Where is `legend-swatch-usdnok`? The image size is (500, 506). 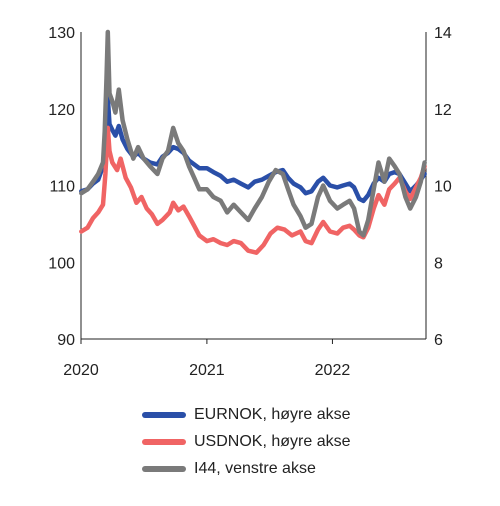 legend-swatch-usdnok is located at coordinates (164, 441).